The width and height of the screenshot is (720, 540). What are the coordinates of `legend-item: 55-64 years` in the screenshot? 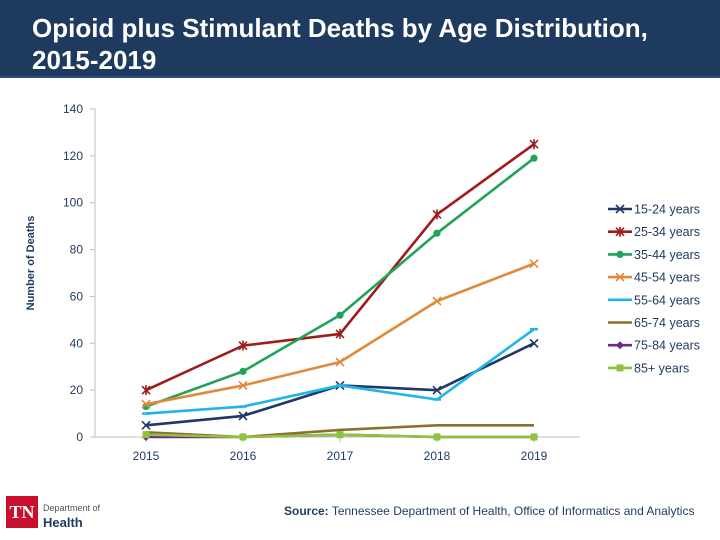 It's located at (654, 300).